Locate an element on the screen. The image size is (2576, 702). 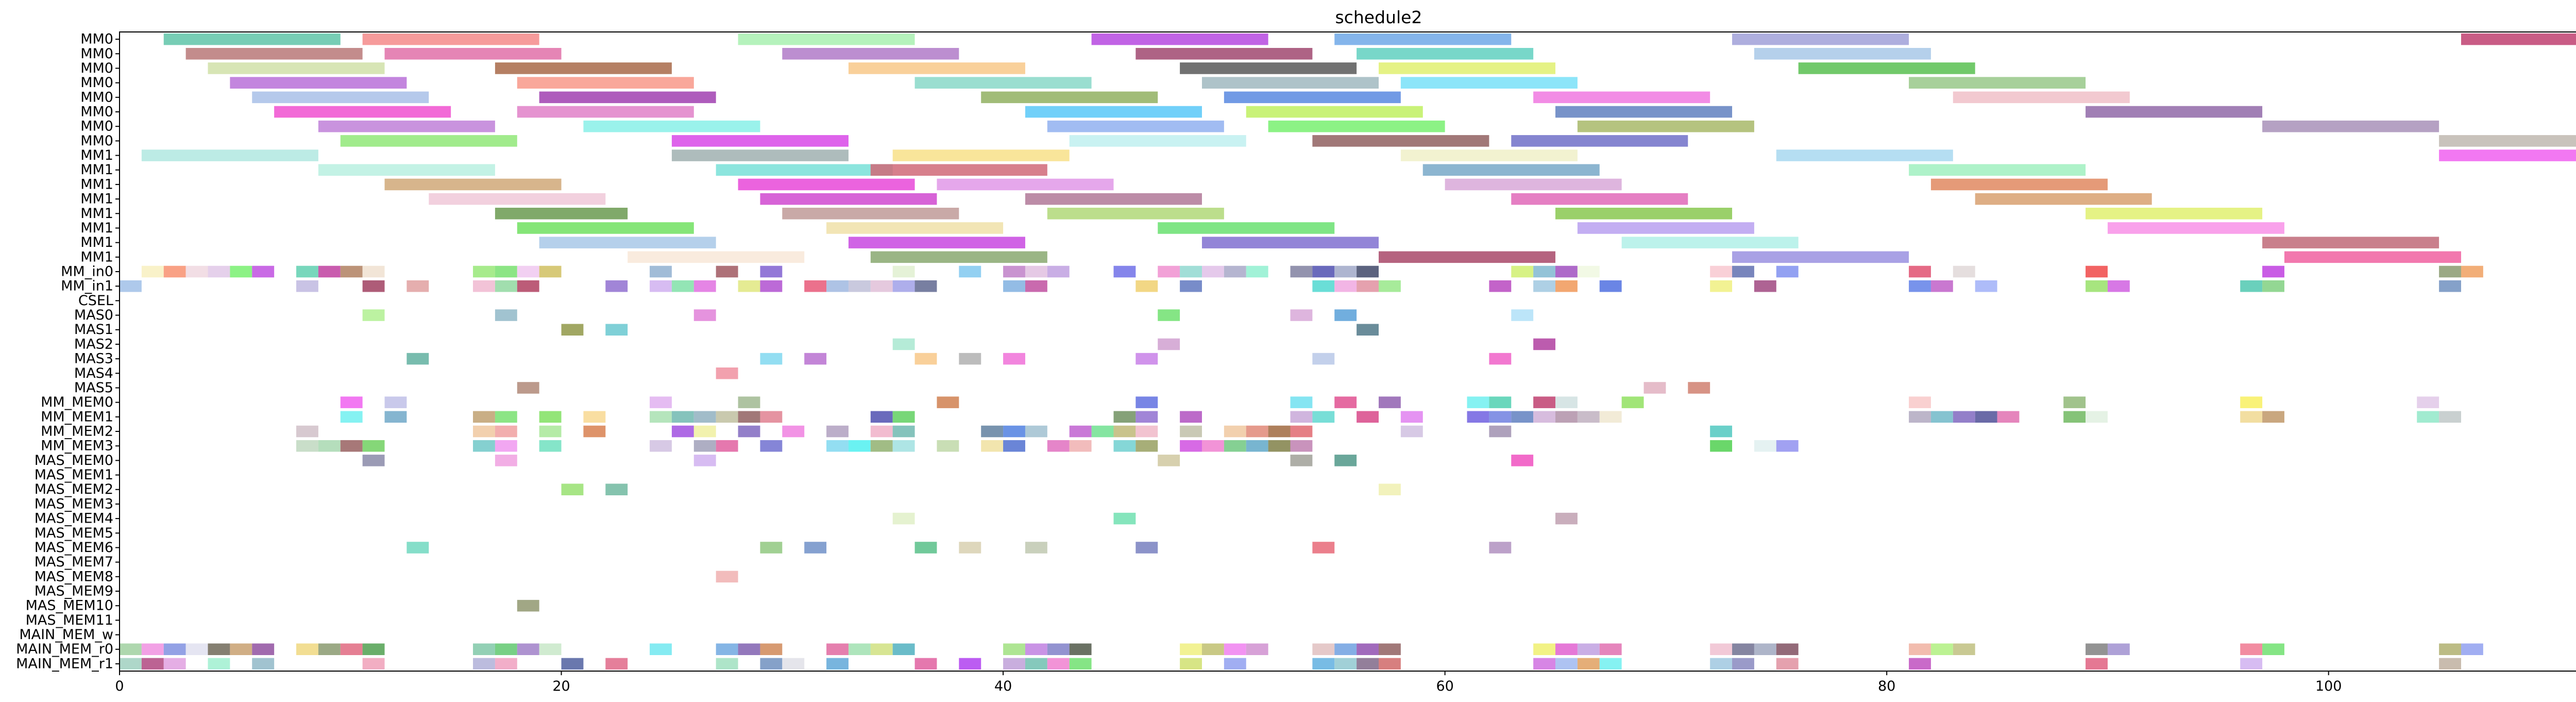
y-tick-label: MAS5 is located at coordinates (93, 388).